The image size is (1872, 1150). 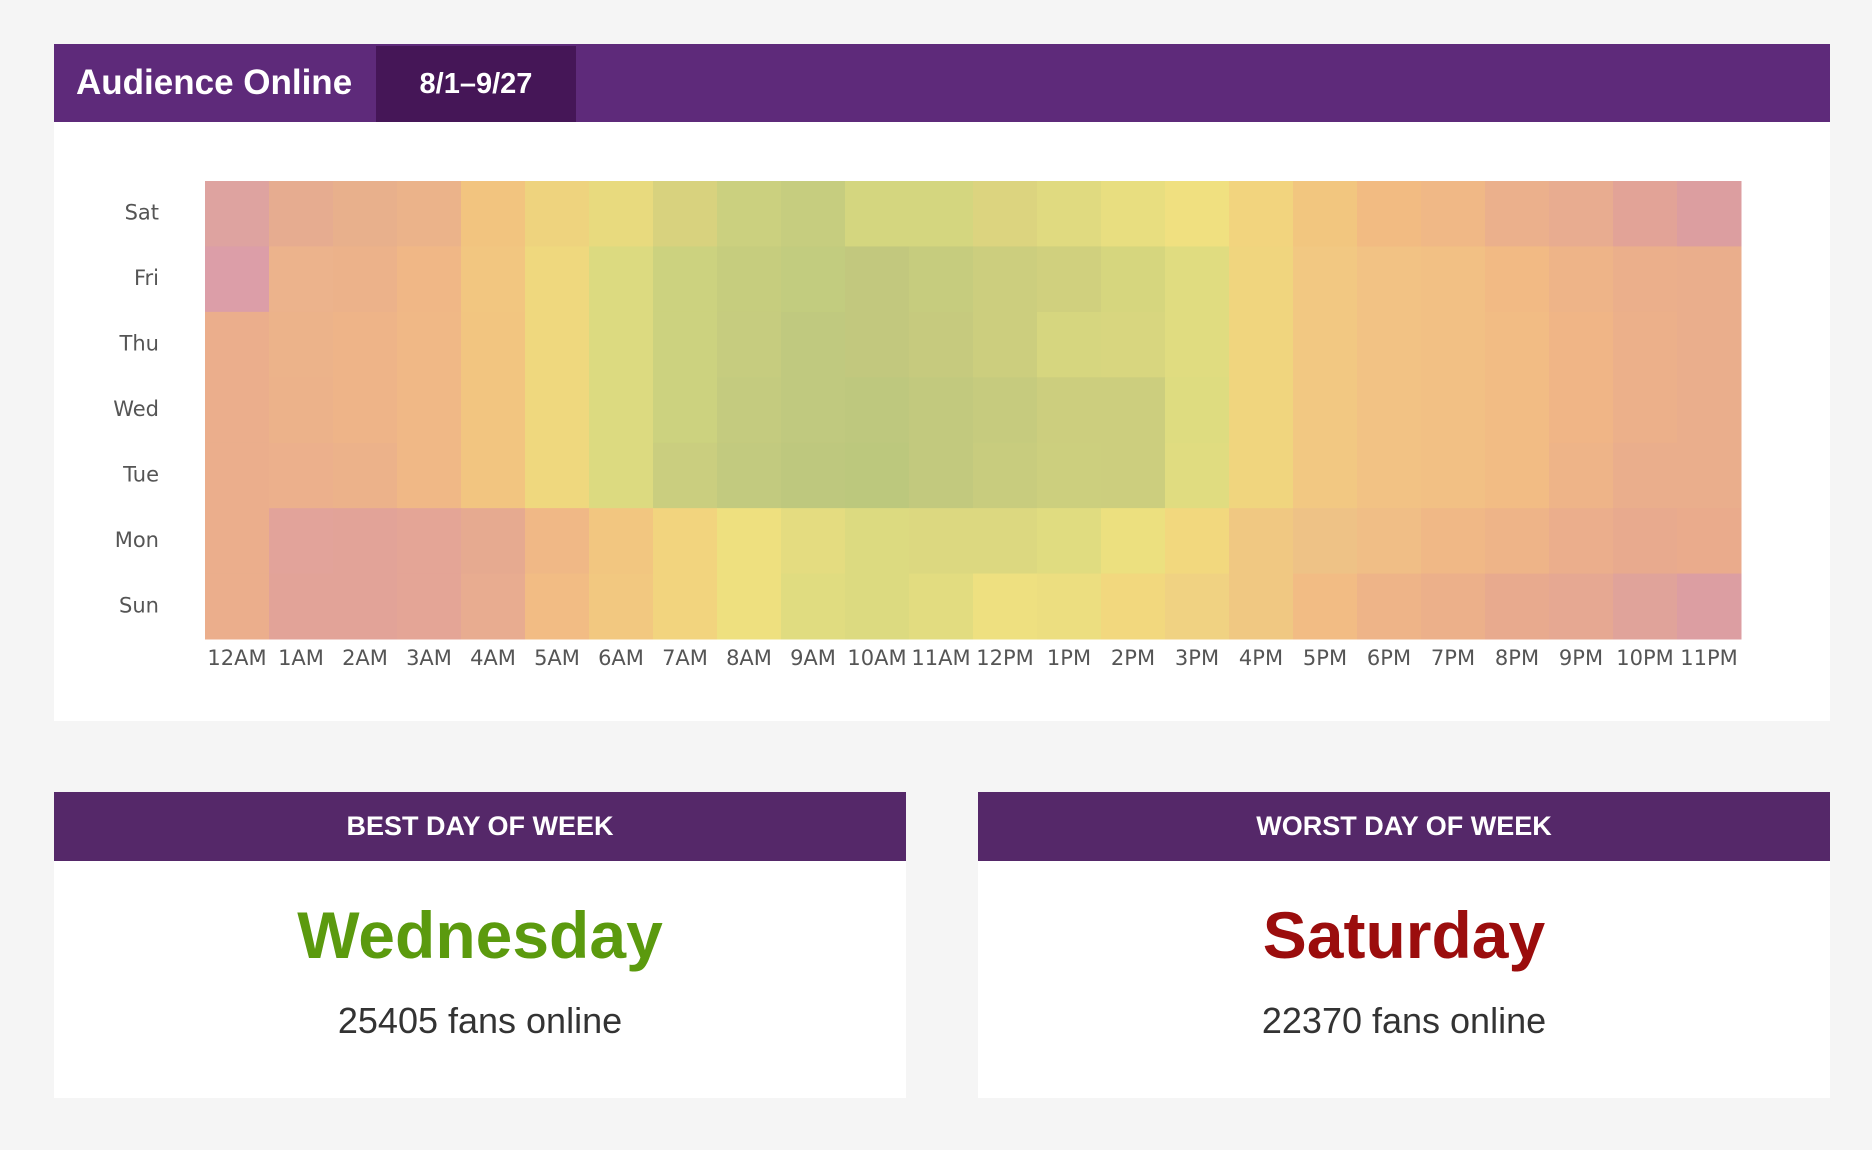 What do you see at coordinates (139, 605) in the screenshot?
I see `day-label: Sun` at bounding box center [139, 605].